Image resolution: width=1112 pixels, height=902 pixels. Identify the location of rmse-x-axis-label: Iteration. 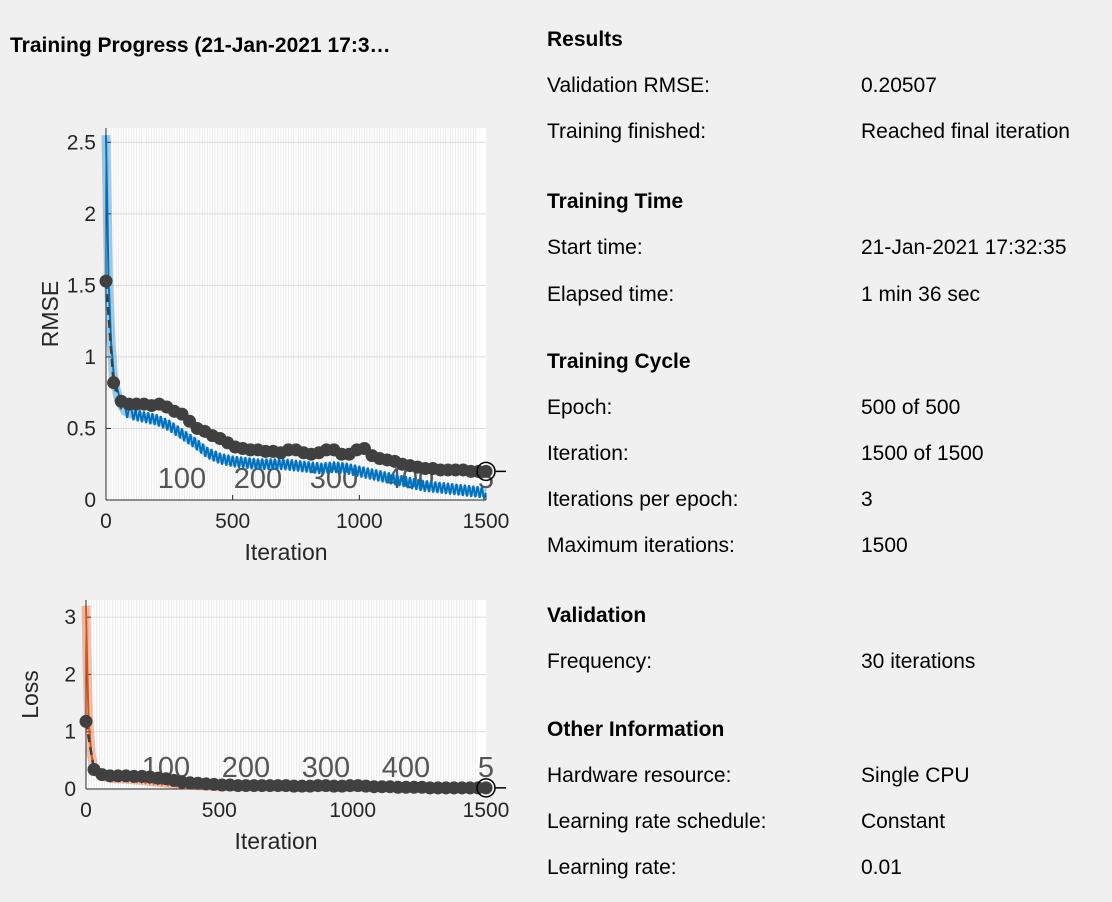
(285, 552).